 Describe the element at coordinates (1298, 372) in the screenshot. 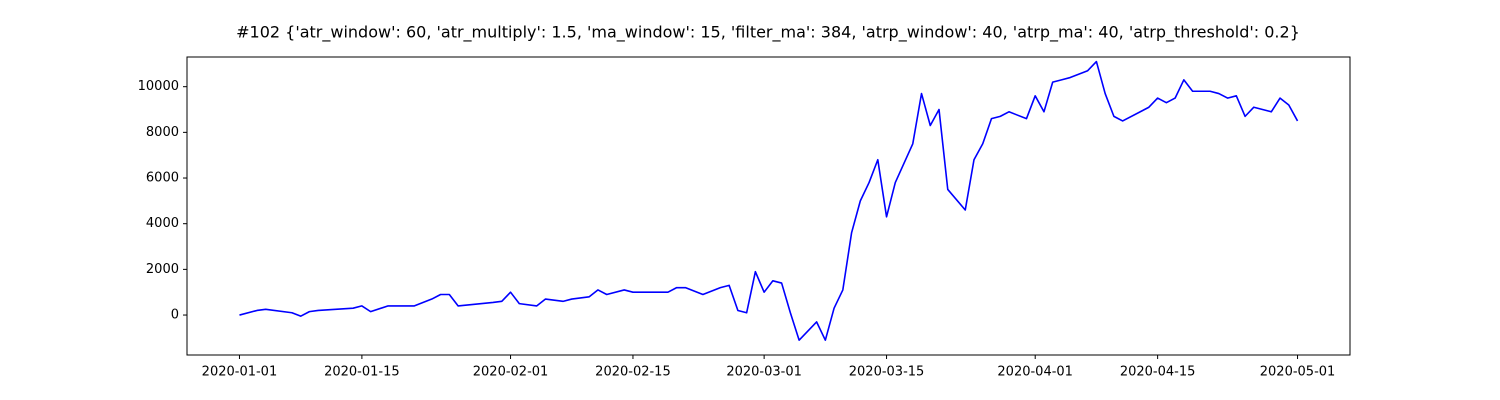

I see `x-tick-label: 2020-05-01` at that location.